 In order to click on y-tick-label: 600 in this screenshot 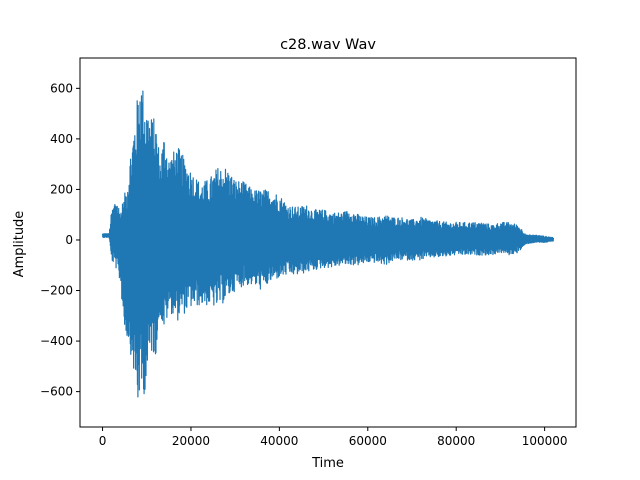, I will do `click(61, 88)`.